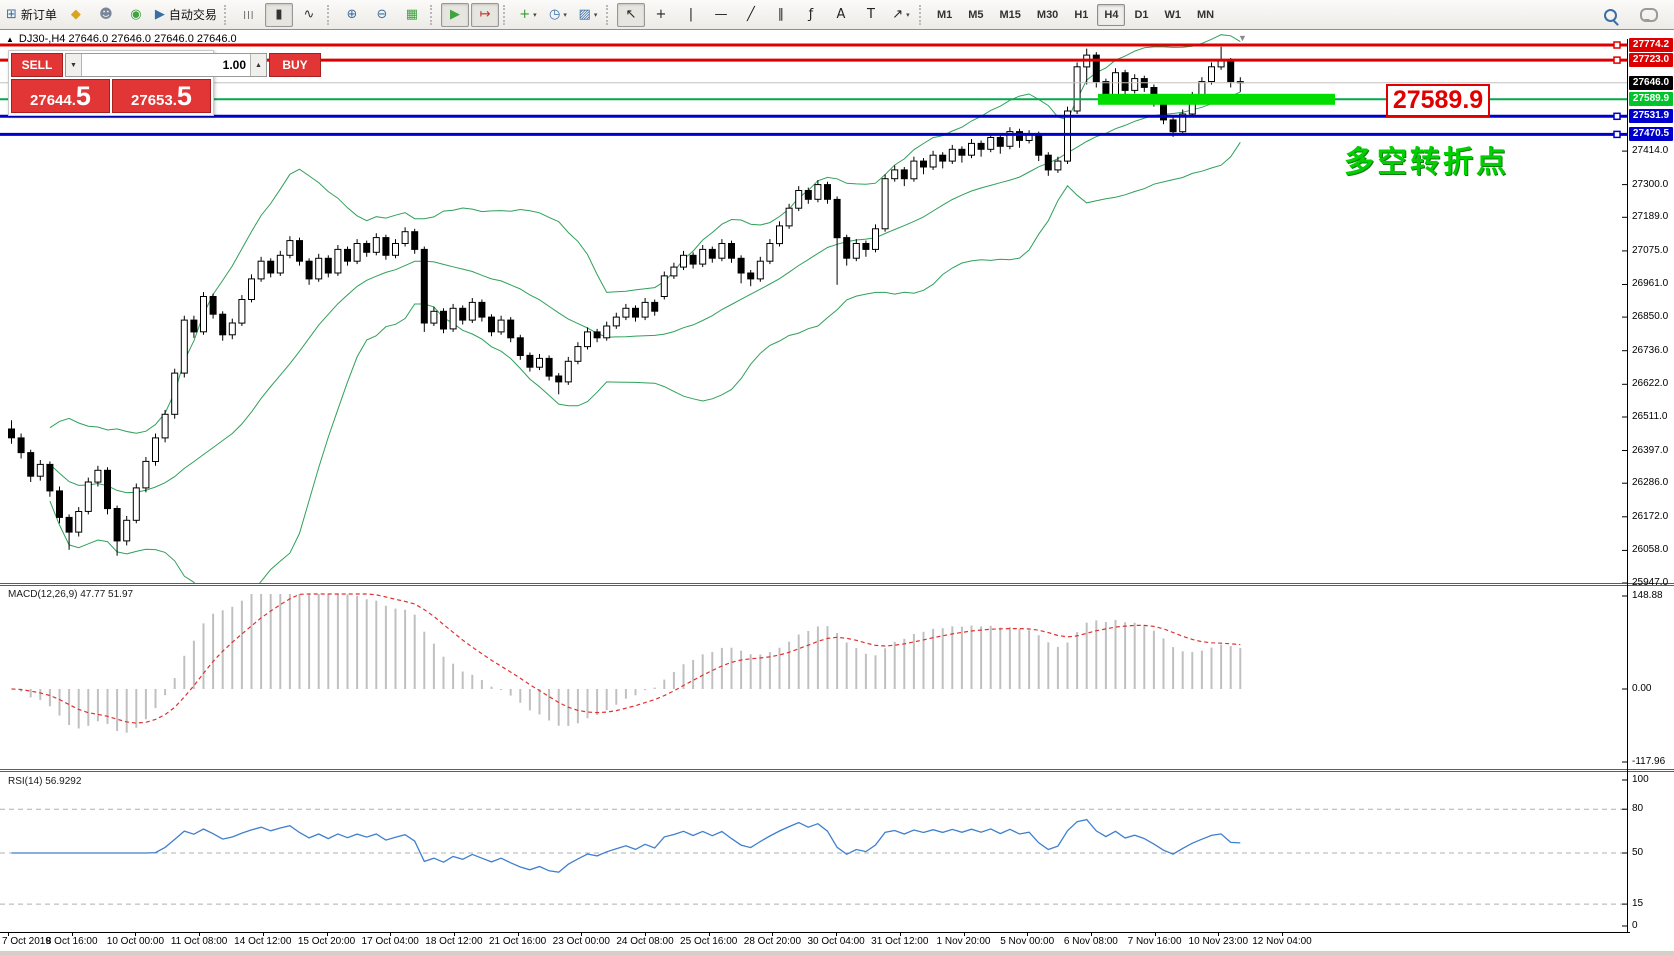 The image size is (1674, 955). Describe the element at coordinates (295, 65) in the screenshot. I see `buy-button: BUY` at that location.